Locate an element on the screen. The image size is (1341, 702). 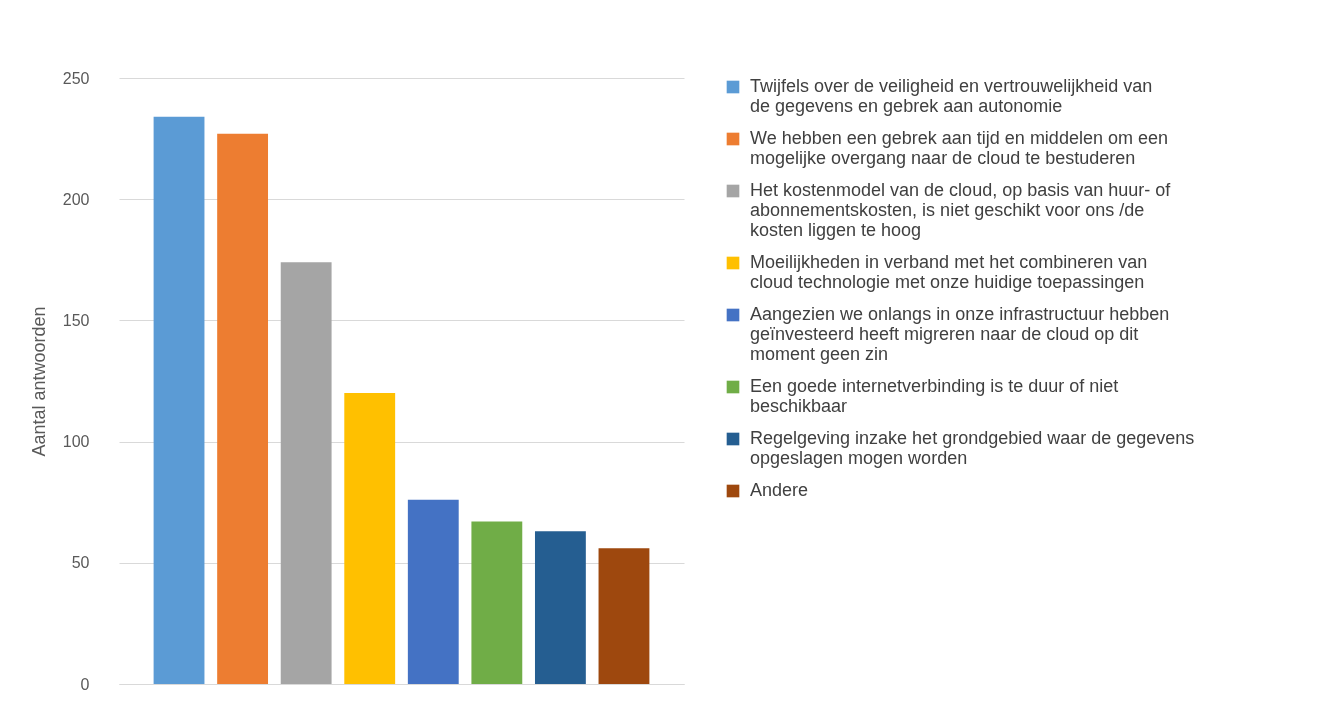
legend-label: Regelgeving inzake het grondgebied waar de gegevens opgeslagen mogen worden is located at coordinates (972, 448).